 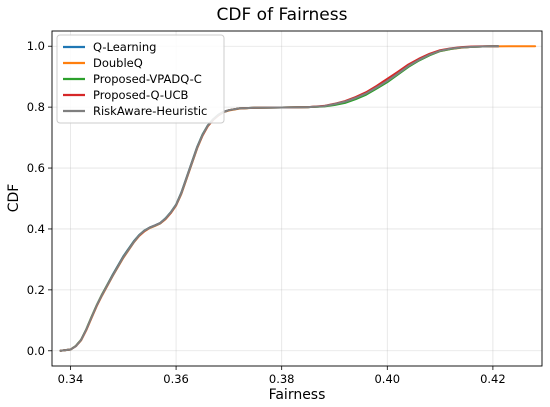 What do you see at coordinates (282, 379) in the screenshot?
I see `x-tick-label: 0.38` at bounding box center [282, 379].